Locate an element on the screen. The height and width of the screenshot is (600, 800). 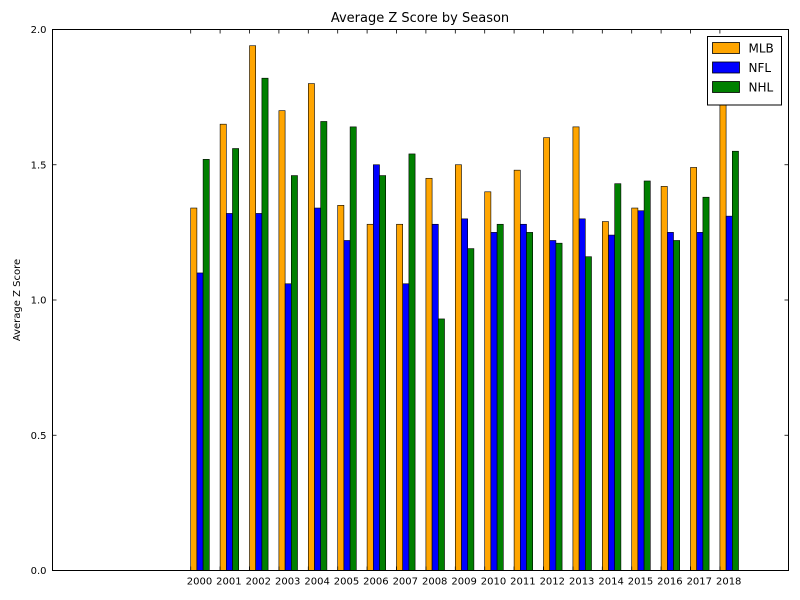
bar-mlb-2007 is located at coordinates (399, 397).